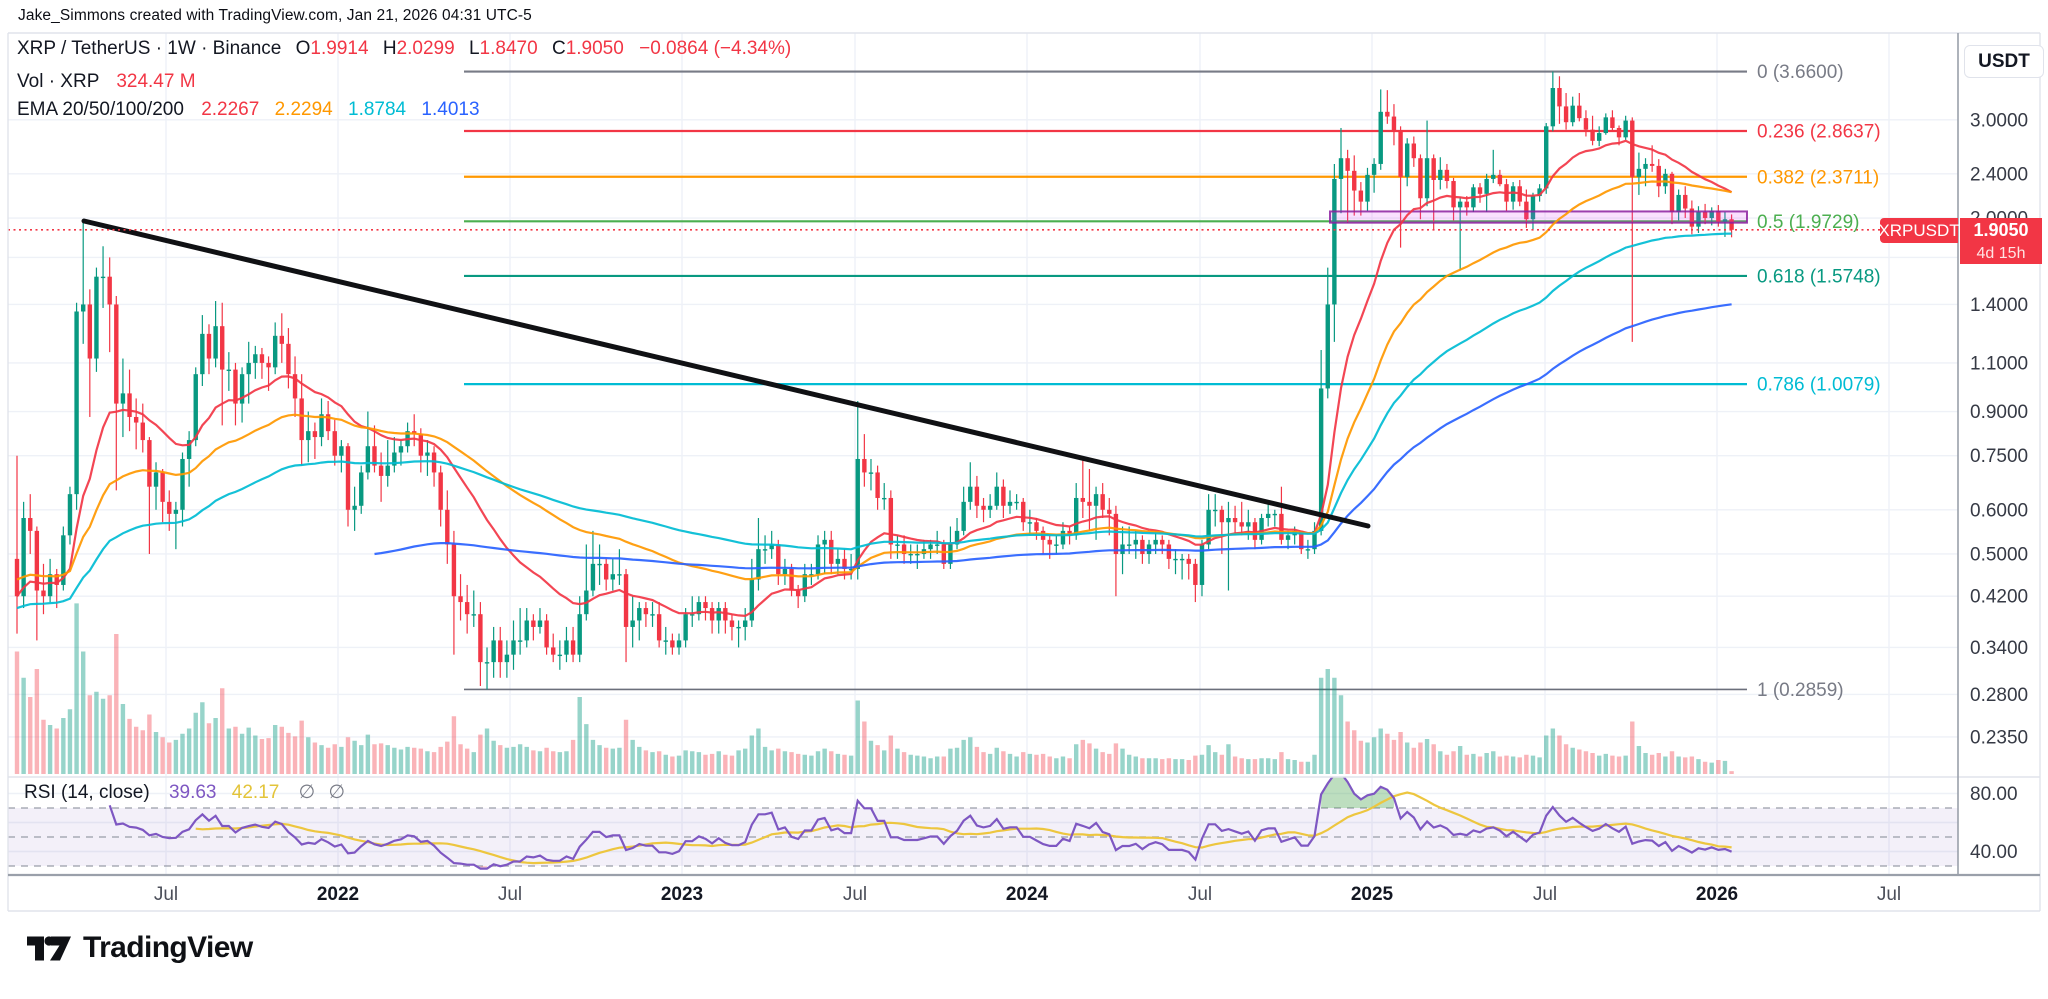  What do you see at coordinates (1999, 554) in the screenshot?
I see `price-tick-label: 0.5000` at bounding box center [1999, 554].